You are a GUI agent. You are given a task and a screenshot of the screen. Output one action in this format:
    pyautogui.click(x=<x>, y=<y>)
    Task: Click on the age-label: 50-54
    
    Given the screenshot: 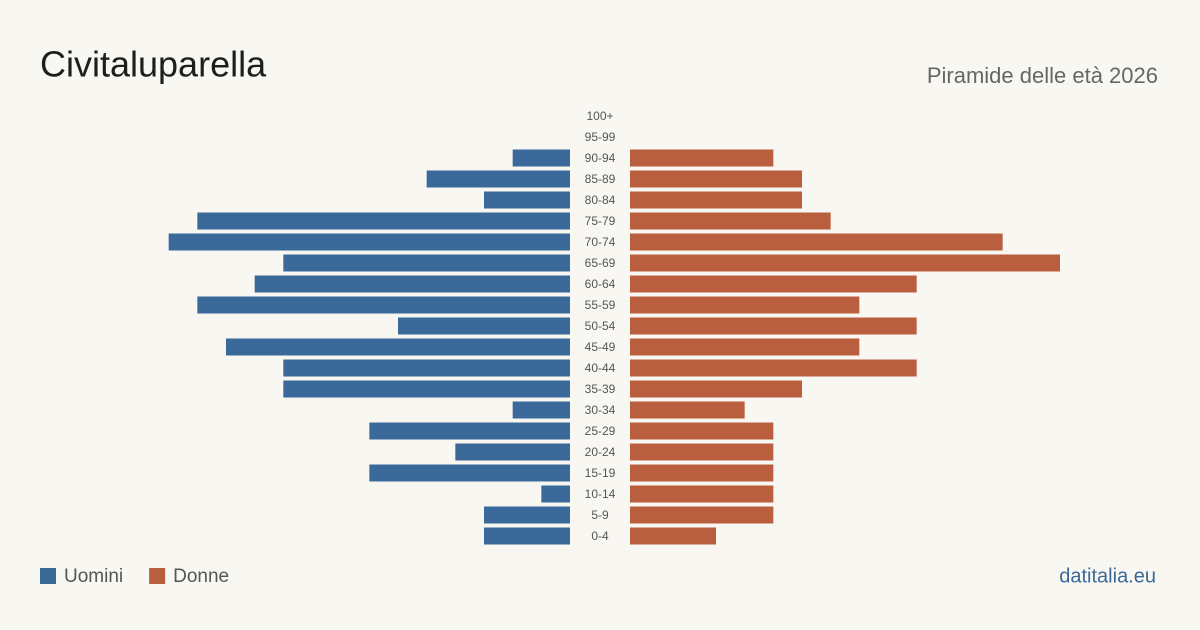 What is the action you would take?
    pyautogui.click(x=600, y=326)
    